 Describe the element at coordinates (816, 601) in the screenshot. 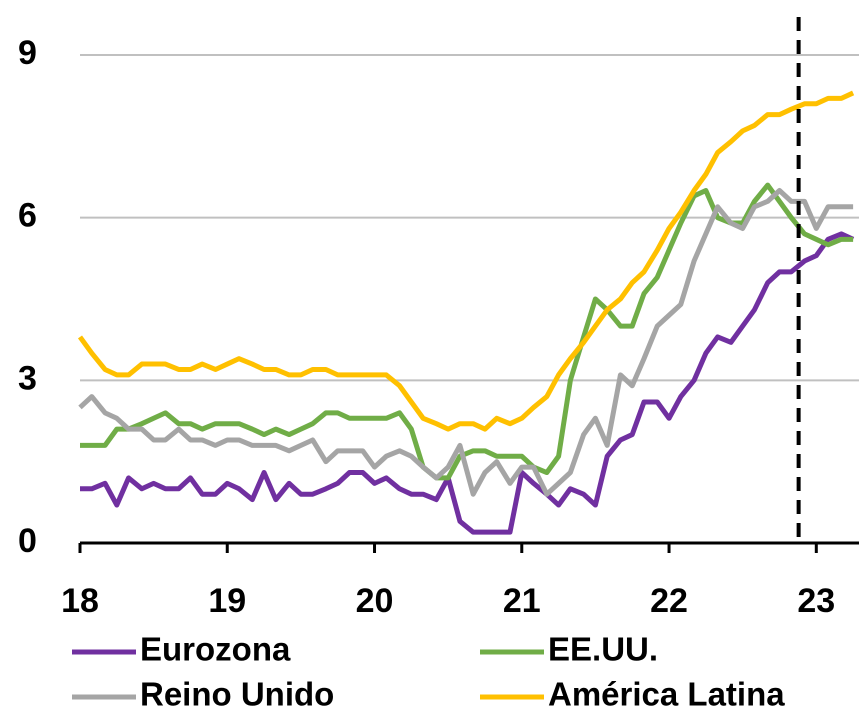

I see `x-tick-label: 23` at that location.